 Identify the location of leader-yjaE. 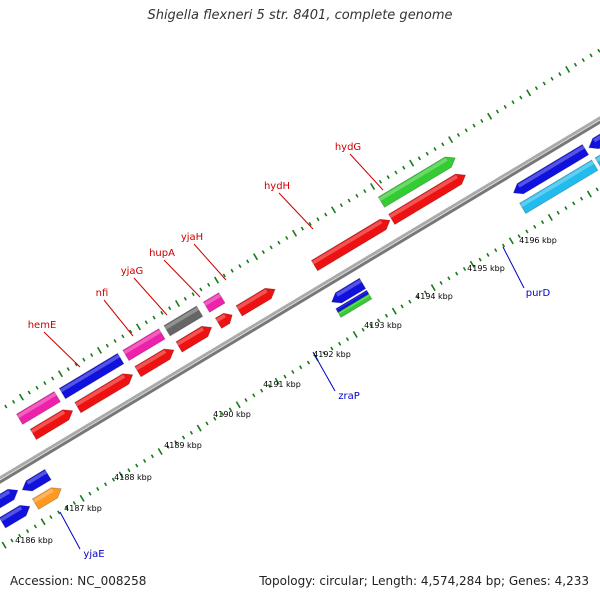
(70, 530).